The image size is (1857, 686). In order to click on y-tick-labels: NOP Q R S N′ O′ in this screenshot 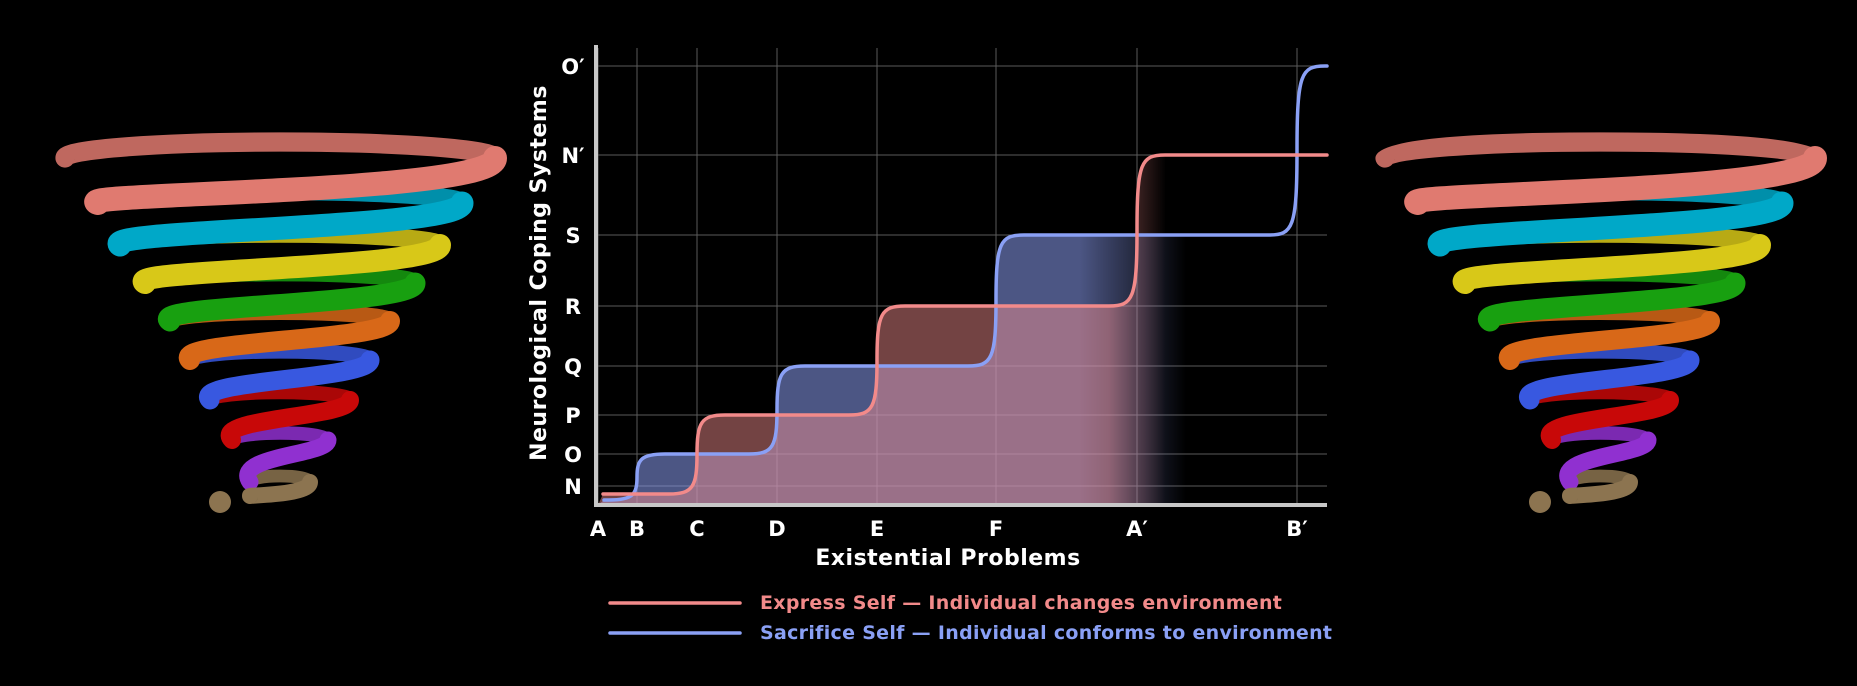, I will do `click(573, 277)`.